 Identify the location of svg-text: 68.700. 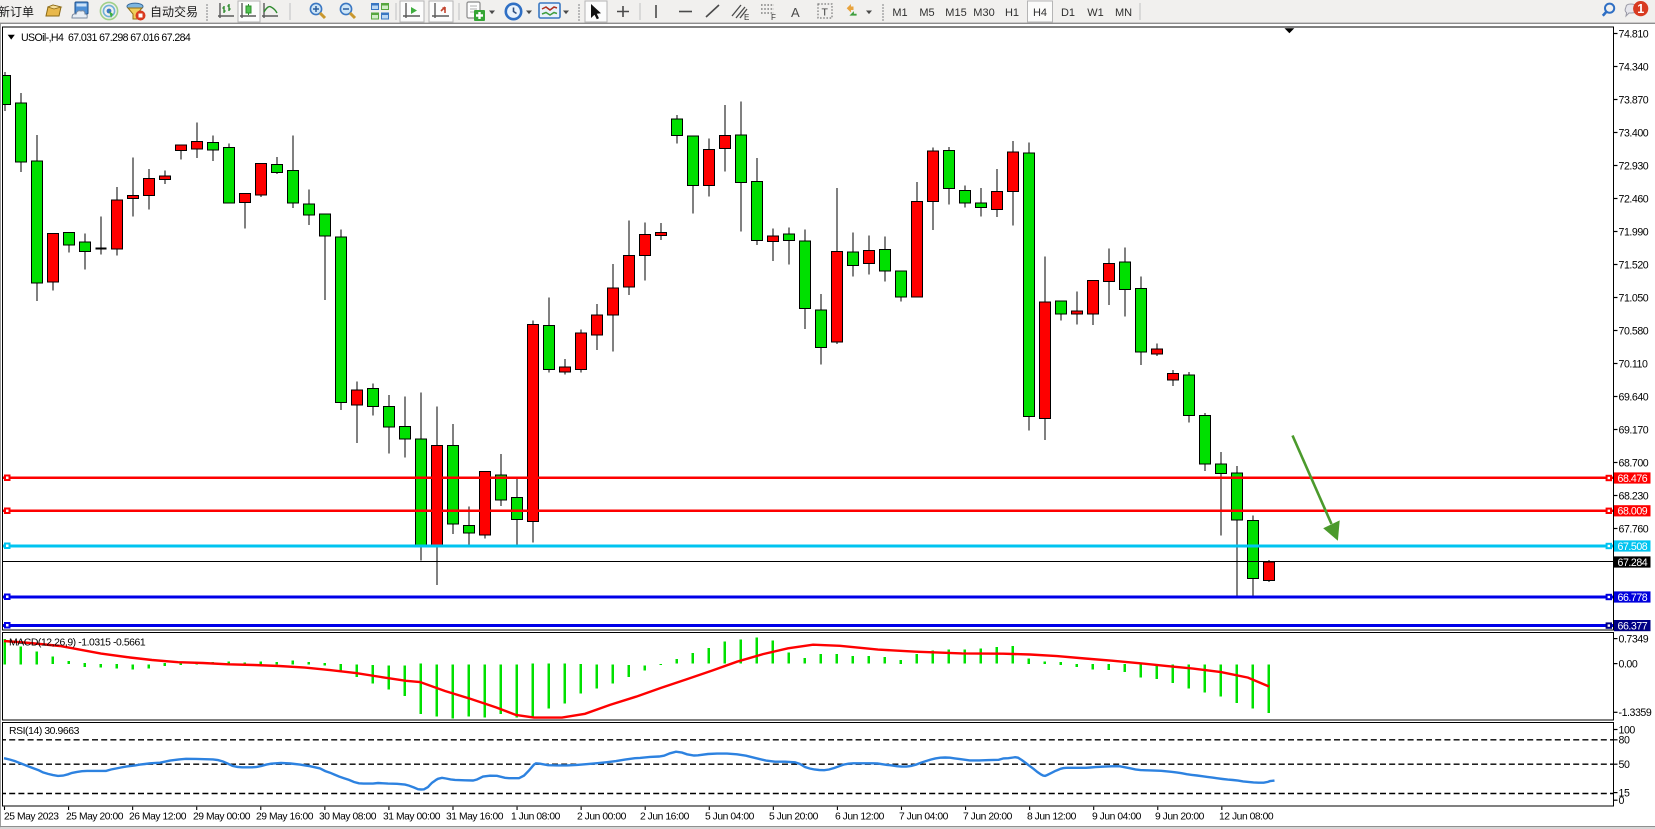
(1634, 463).